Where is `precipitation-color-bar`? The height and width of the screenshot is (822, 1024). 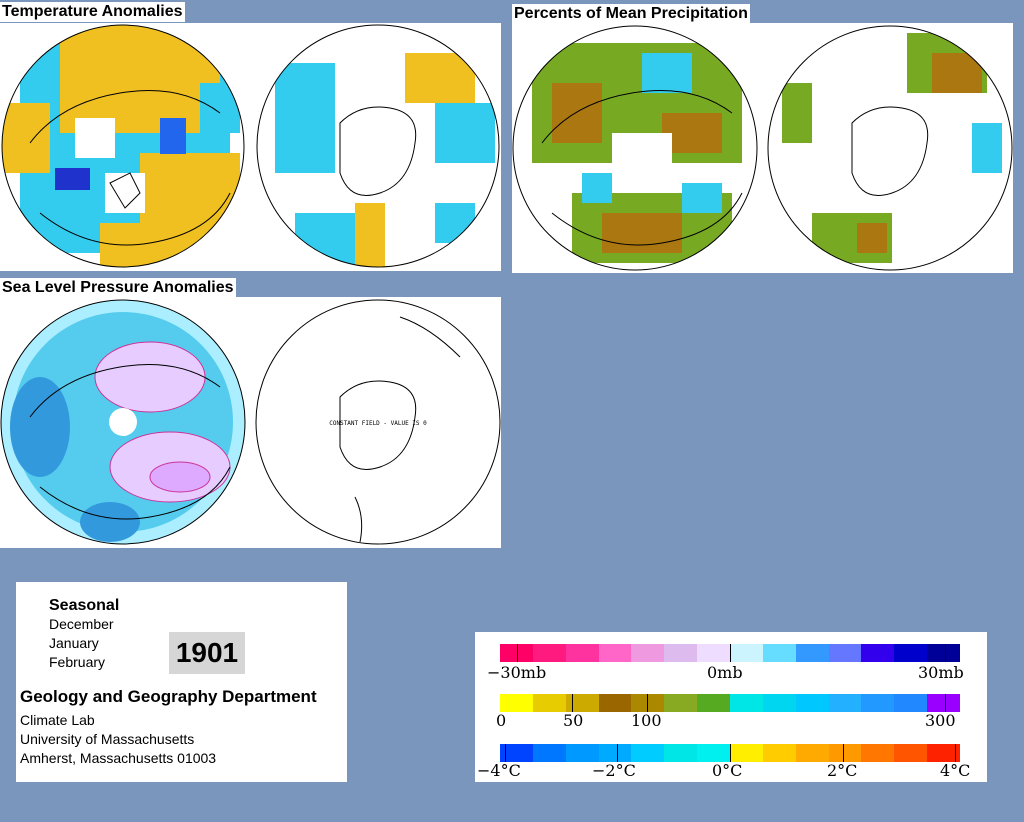
precipitation-color-bar is located at coordinates (730, 703).